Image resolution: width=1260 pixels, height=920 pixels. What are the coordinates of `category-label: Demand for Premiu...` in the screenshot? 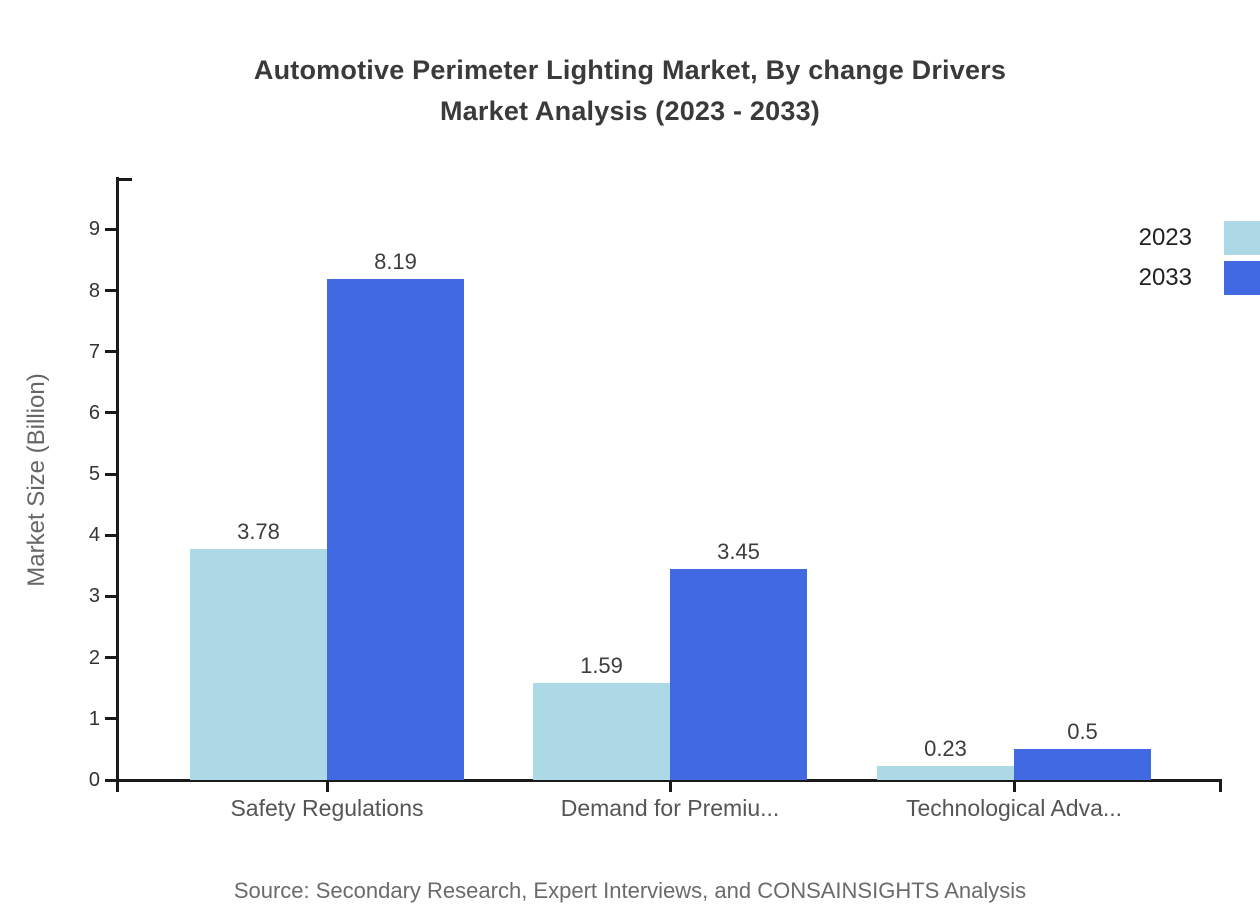 It's located at (670, 808).